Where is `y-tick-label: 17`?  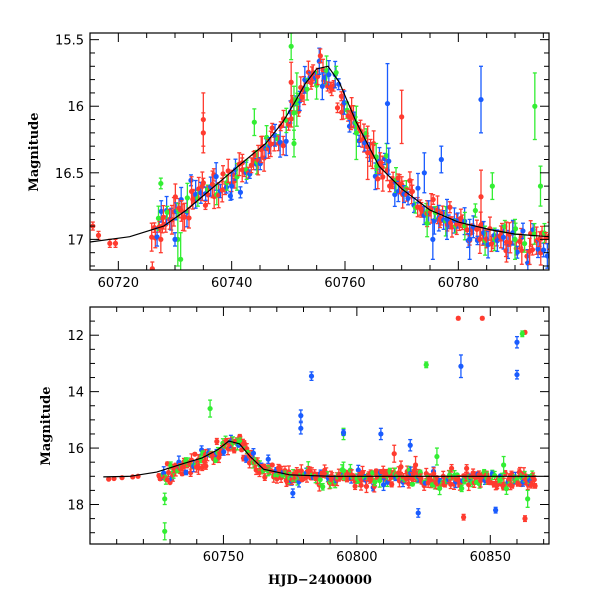
y-tick-label: 17 is located at coordinates (75, 240).